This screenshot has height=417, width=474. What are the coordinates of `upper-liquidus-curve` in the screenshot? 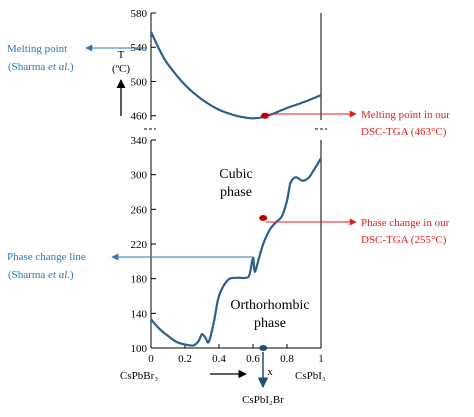 It's located at (236, 75).